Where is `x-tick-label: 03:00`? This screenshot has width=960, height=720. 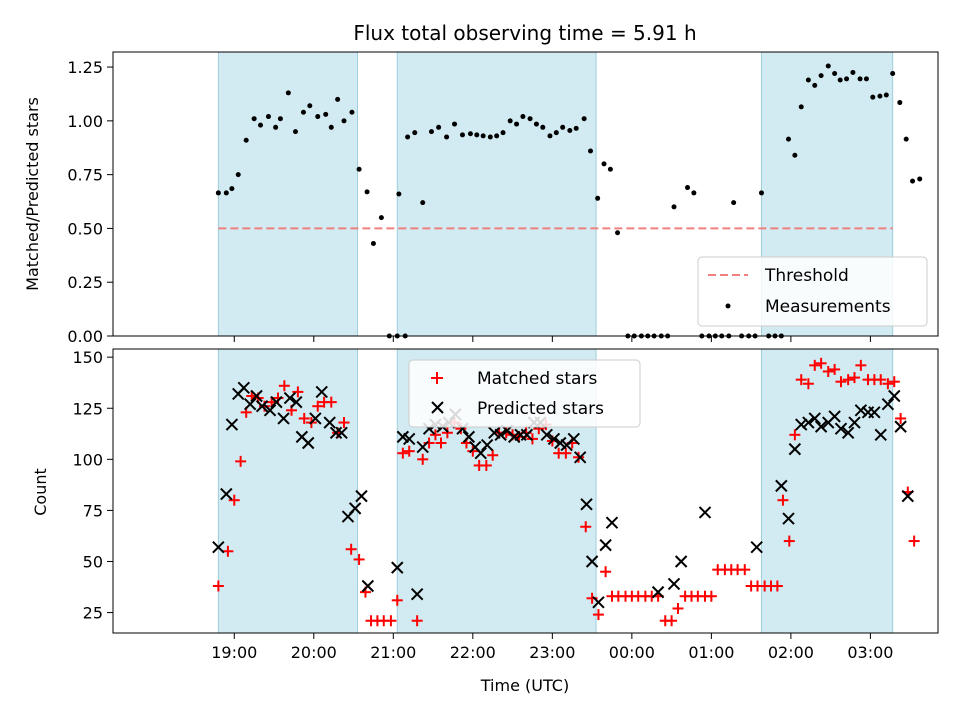 x-tick-label: 03:00 is located at coordinates (870, 652).